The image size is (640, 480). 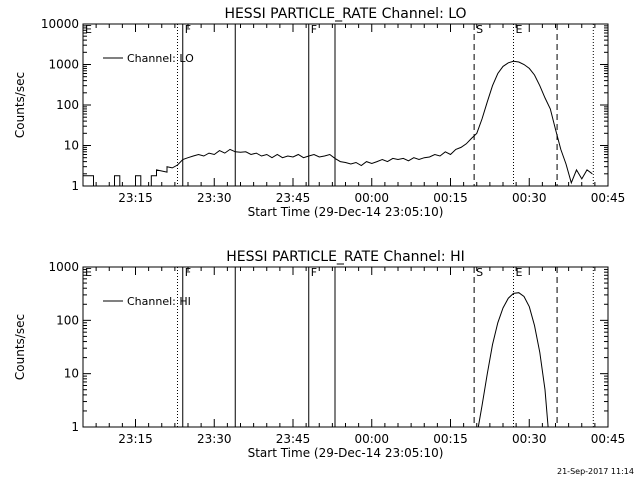 What do you see at coordinates (513, 360) in the screenshot?
I see `series-line` at bounding box center [513, 360].